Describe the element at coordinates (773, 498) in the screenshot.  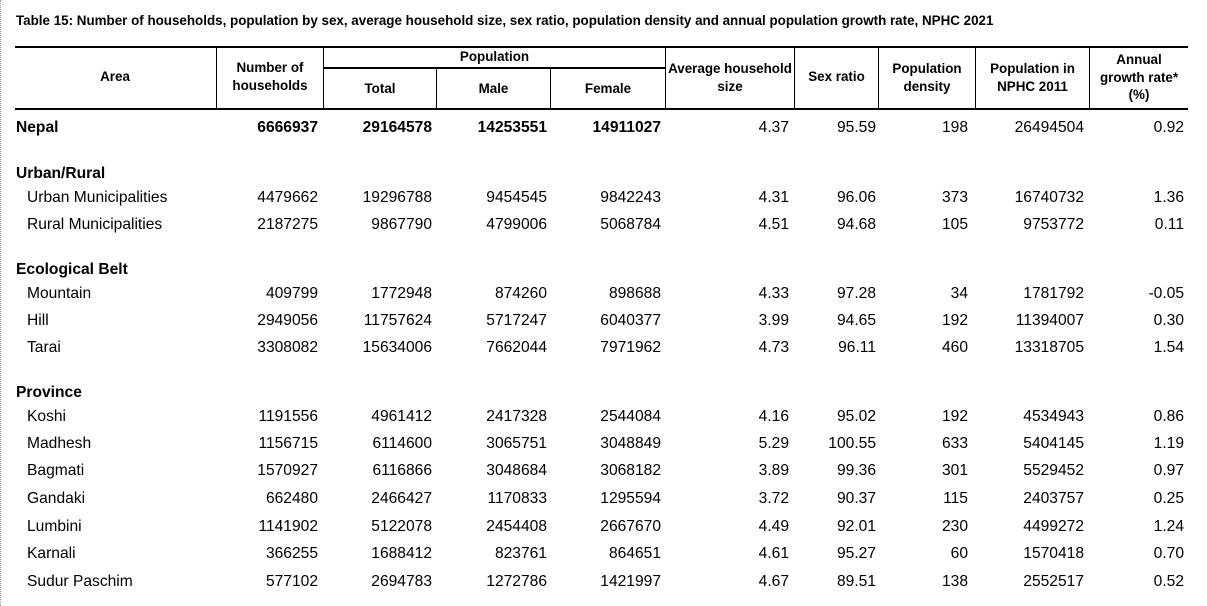
I see `table-cell: 3.72` at that location.